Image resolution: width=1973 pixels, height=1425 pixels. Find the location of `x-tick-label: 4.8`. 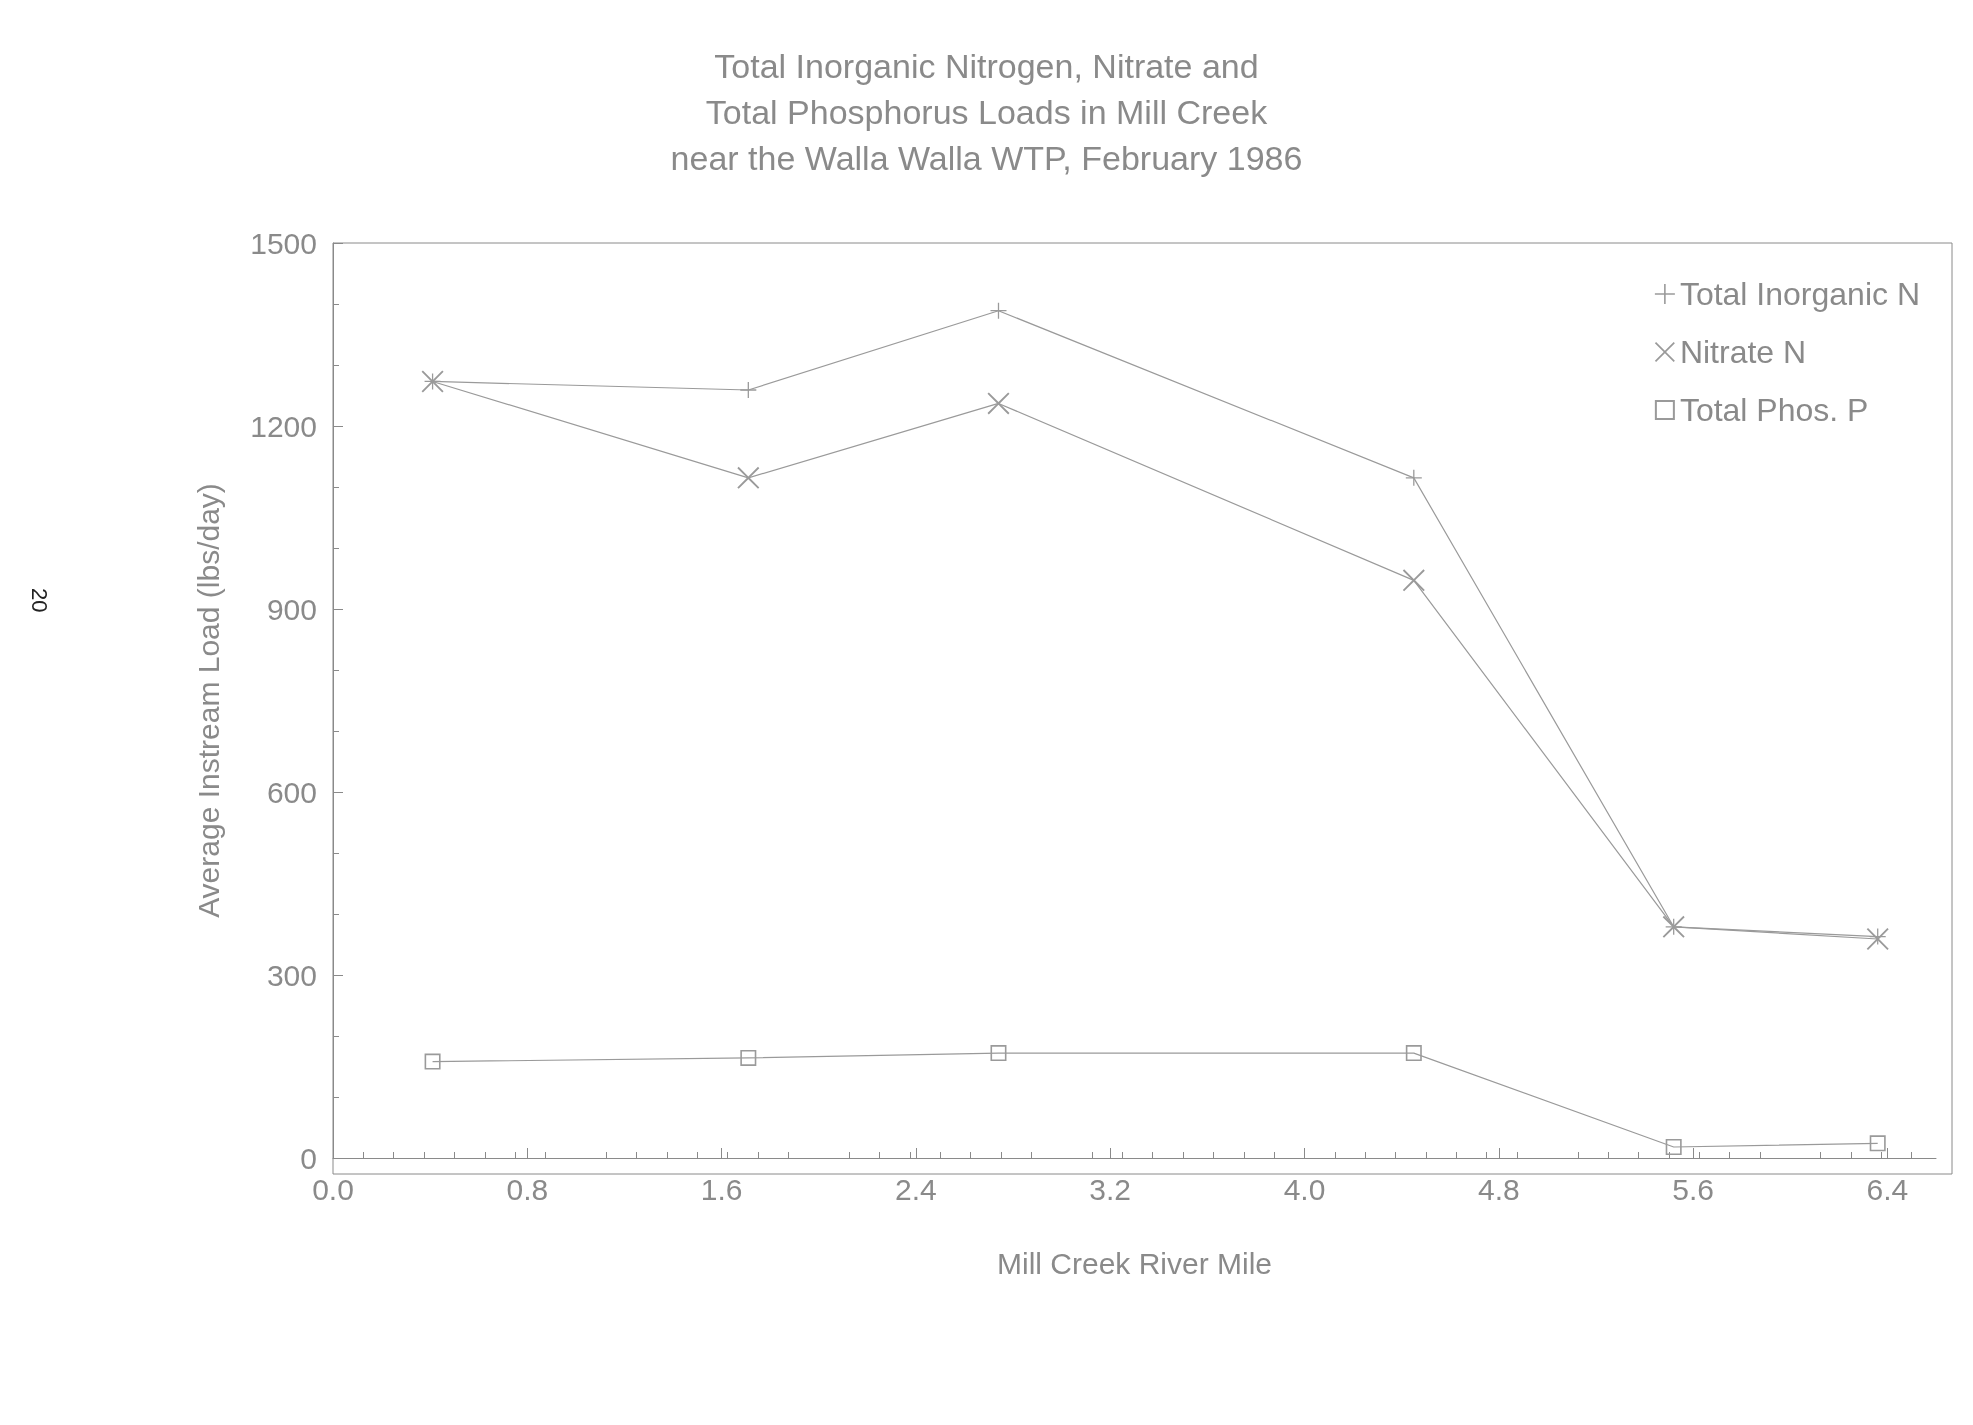

x-tick-label: 4.8 is located at coordinates (1498, 1189).